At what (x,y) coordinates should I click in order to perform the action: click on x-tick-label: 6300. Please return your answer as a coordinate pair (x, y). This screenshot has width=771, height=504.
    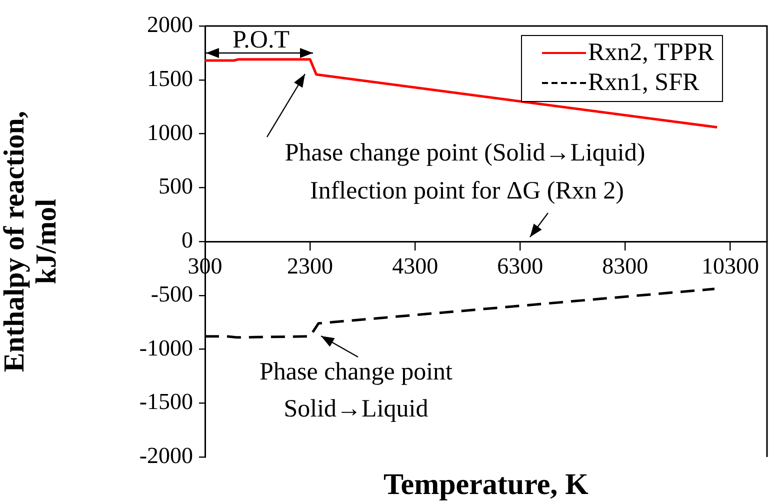
    Looking at the image, I should click on (520, 265).